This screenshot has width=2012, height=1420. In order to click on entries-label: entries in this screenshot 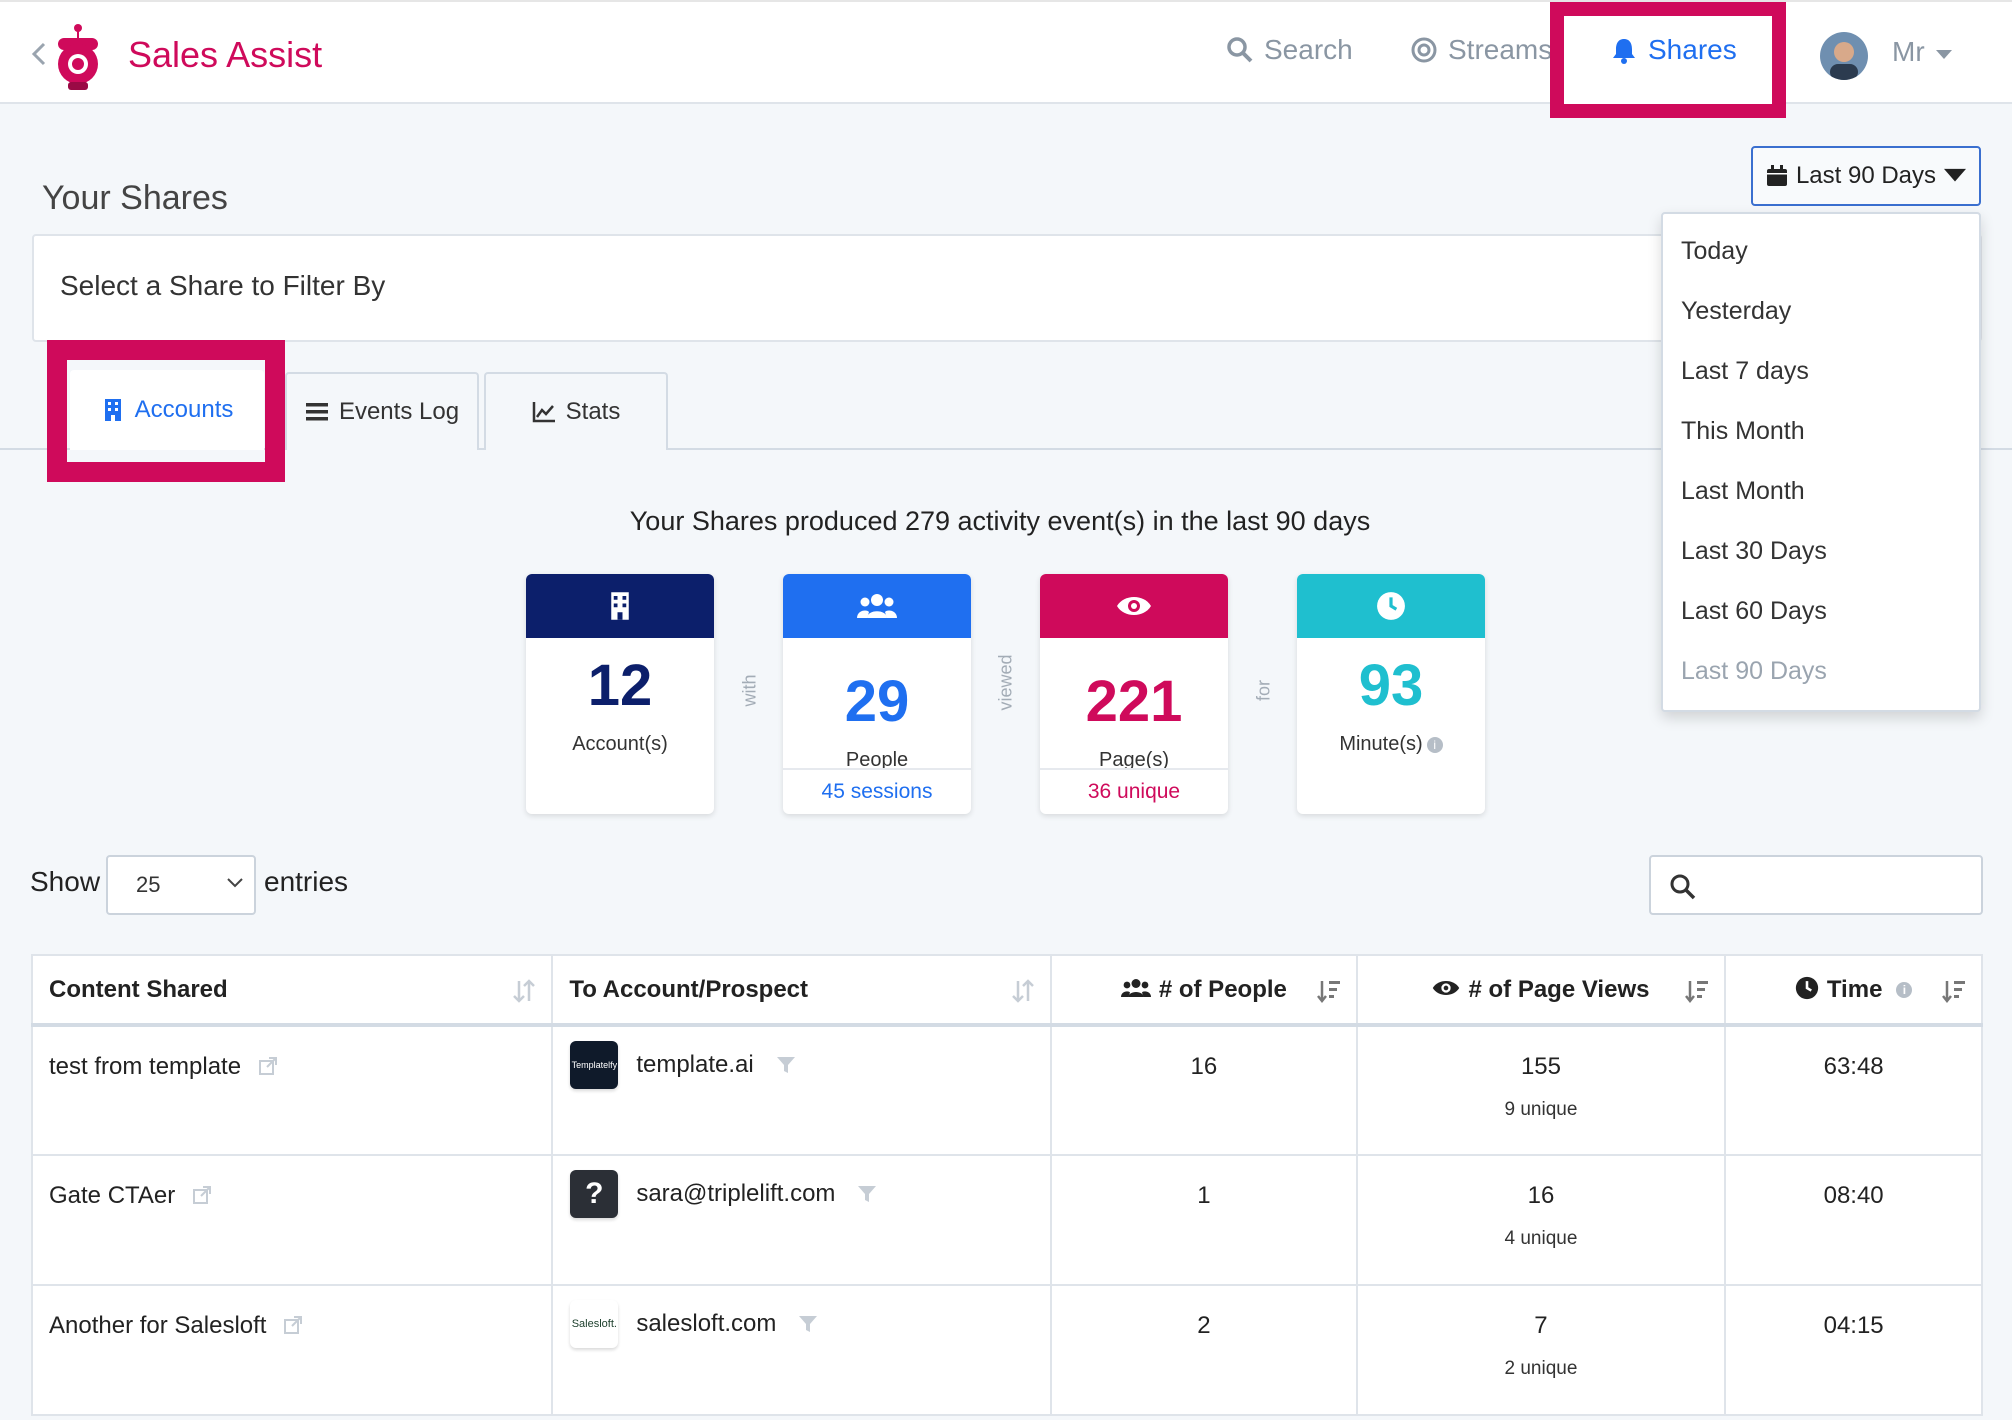, I will do `click(306, 881)`.